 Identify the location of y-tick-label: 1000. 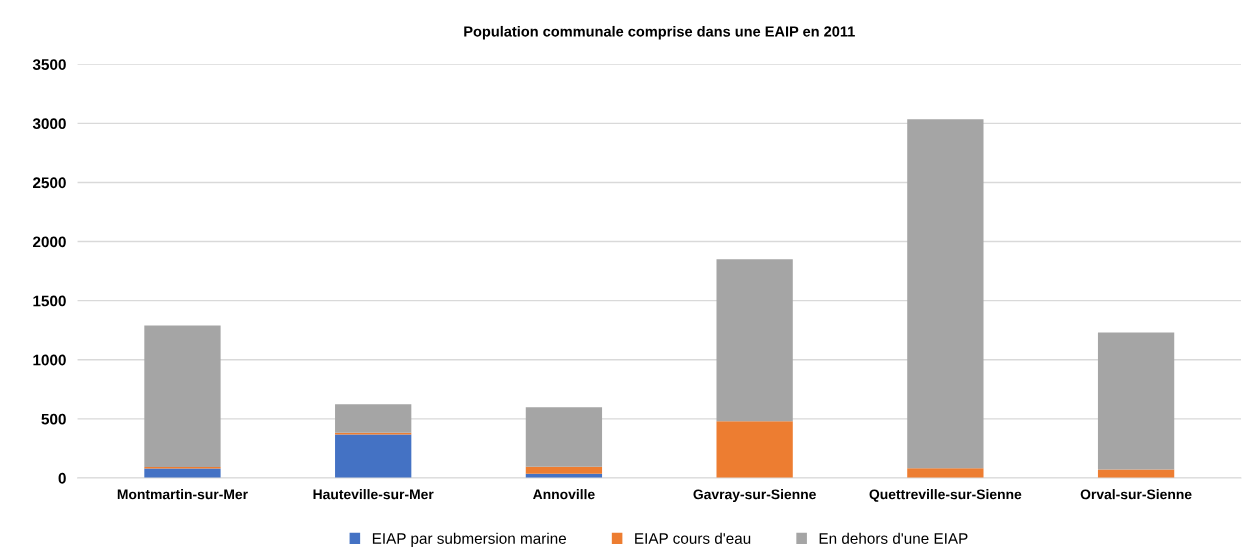
(49, 360).